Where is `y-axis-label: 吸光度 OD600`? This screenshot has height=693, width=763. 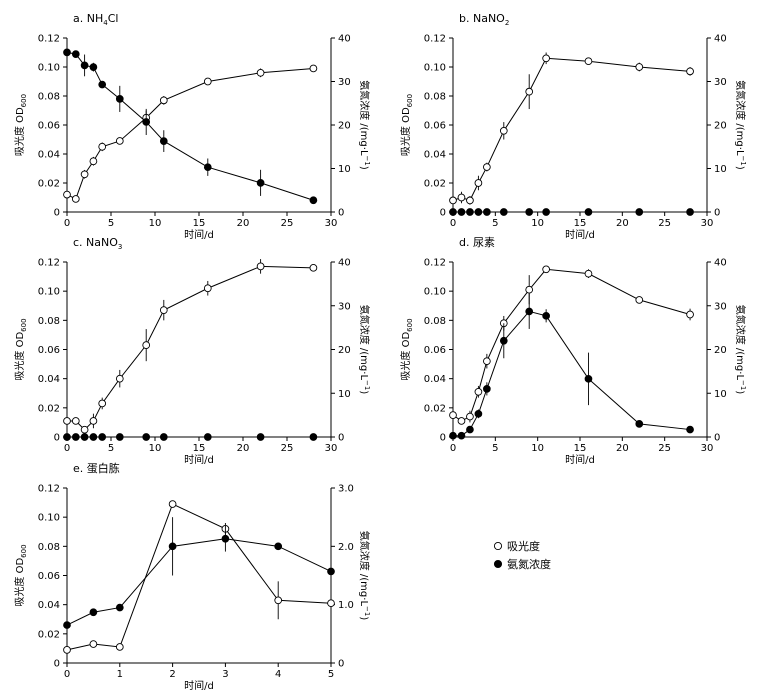 y-axis-label: 吸光度 OD600 is located at coordinates (20, 575).